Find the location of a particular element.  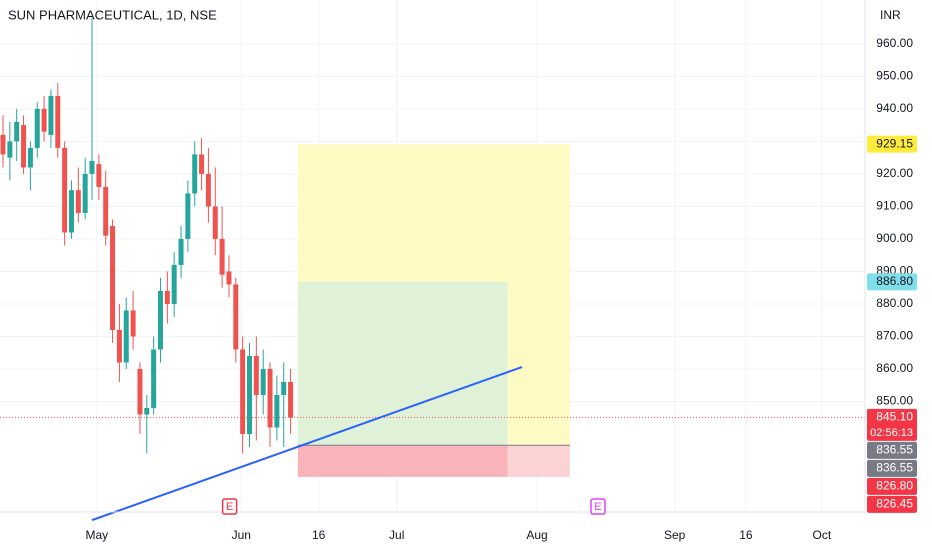

x-tick-label: May is located at coordinates (96, 535).